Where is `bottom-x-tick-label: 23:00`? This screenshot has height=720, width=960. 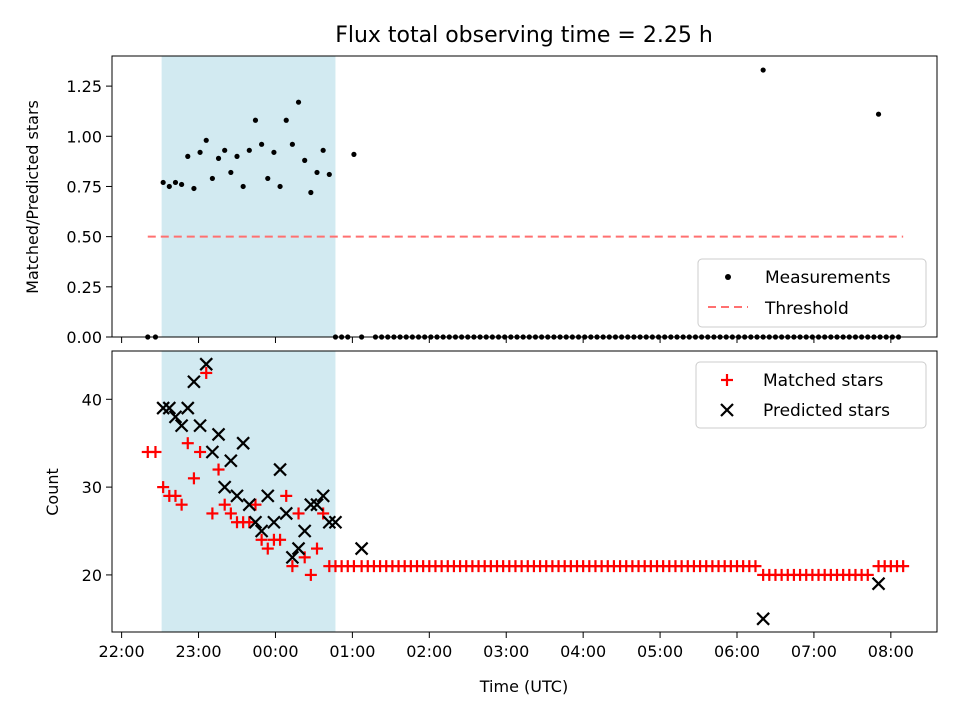 bottom-x-tick-label: 23:00 is located at coordinates (198, 651).